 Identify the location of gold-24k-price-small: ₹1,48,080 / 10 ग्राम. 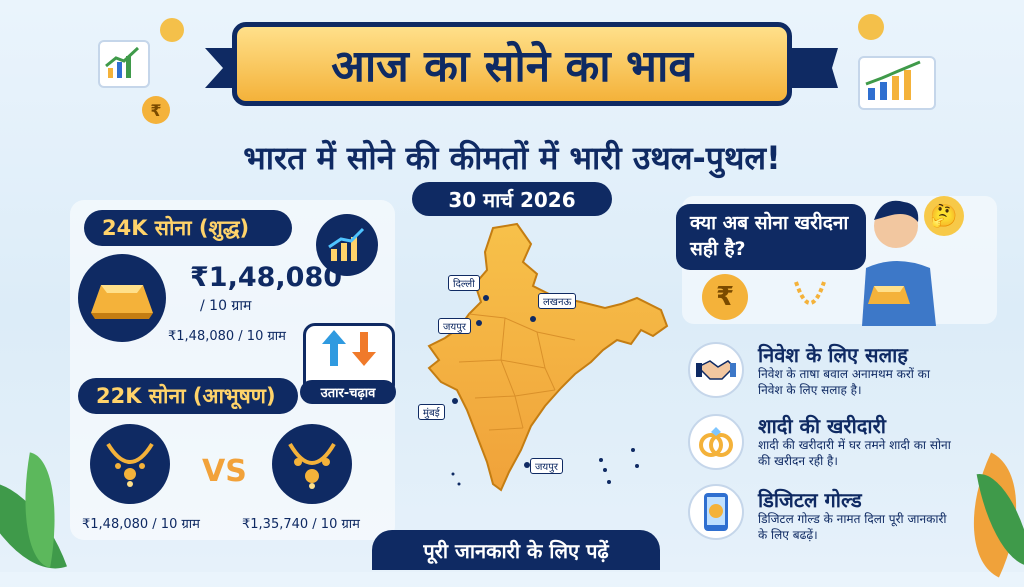
(227, 336).